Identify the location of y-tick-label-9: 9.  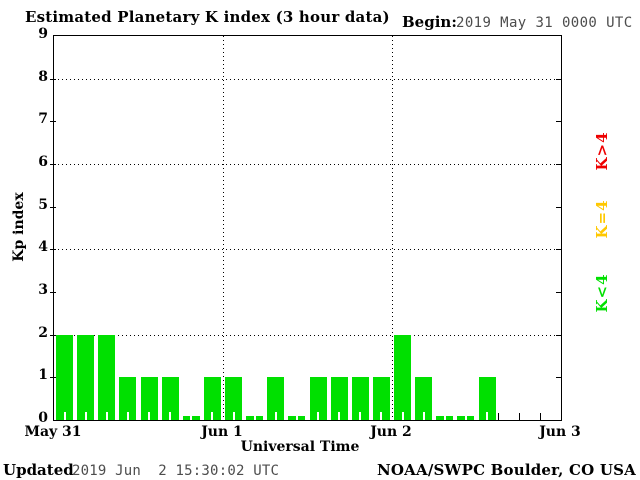
(43, 34).